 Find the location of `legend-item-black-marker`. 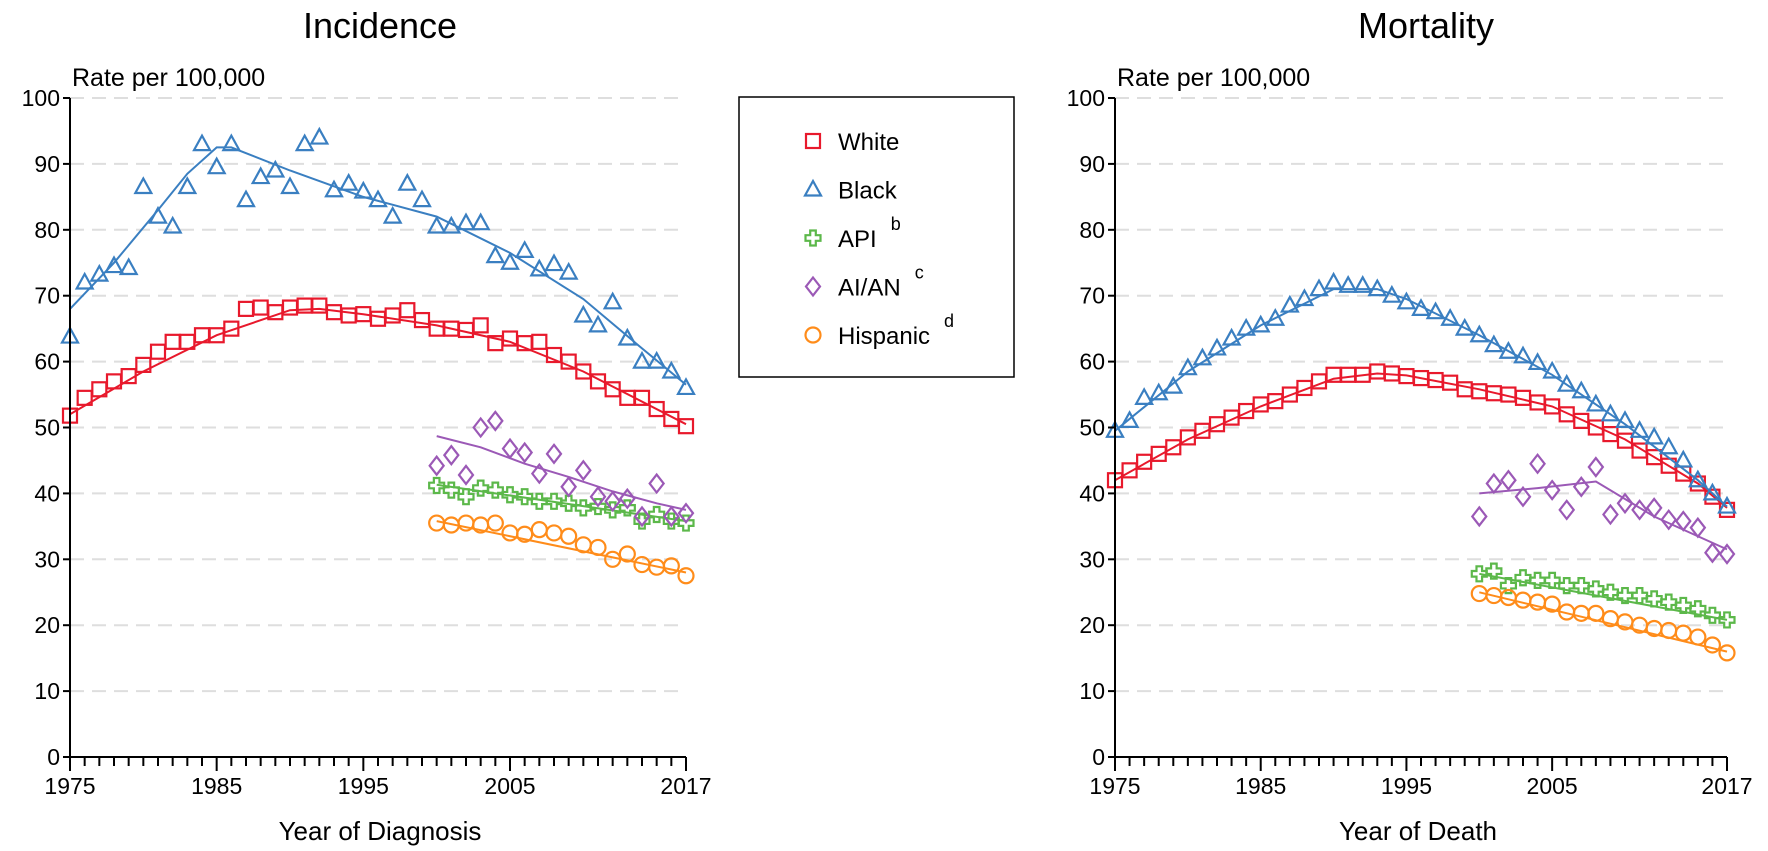

legend-item-black-marker is located at coordinates (813, 187).